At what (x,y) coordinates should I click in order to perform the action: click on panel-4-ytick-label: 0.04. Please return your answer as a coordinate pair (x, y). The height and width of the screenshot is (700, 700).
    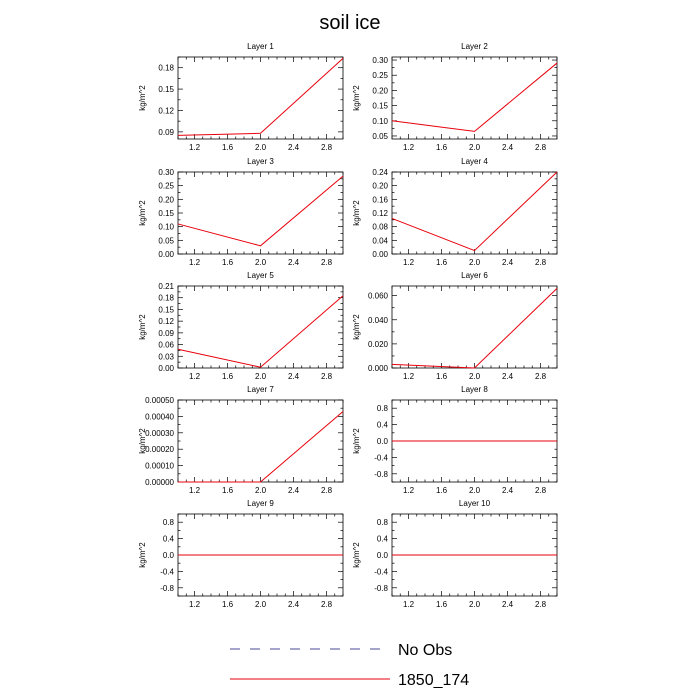
    Looking at the image, I should click on (380, 240).